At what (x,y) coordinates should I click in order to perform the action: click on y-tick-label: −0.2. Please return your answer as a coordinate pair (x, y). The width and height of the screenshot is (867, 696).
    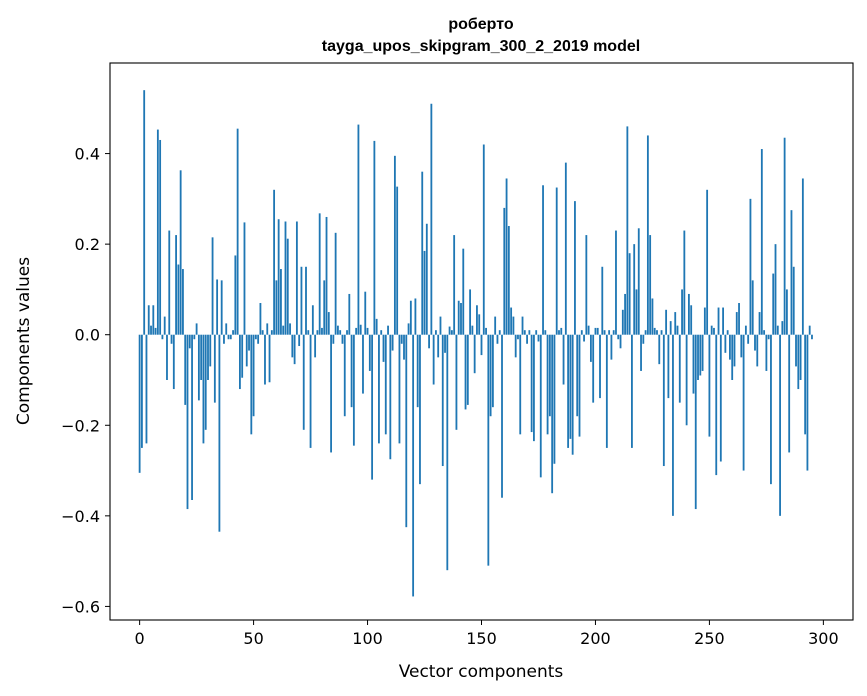
    Looking at the image, I should click on (80, 425).